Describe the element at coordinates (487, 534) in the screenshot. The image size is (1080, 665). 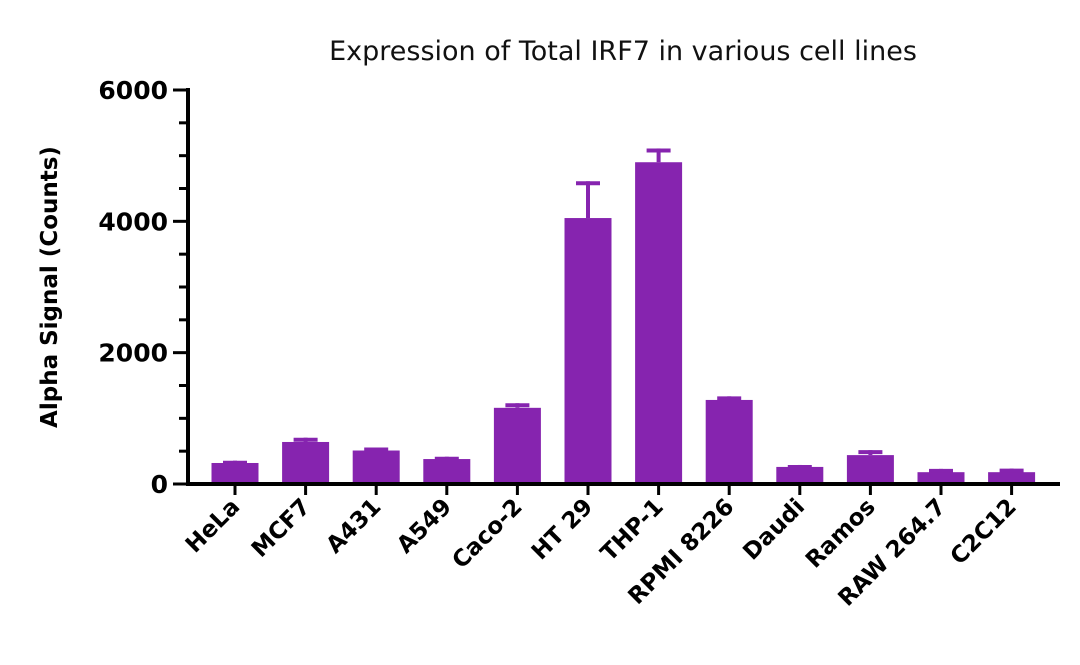
I see `x-tick-label: Caco-2` at that location.